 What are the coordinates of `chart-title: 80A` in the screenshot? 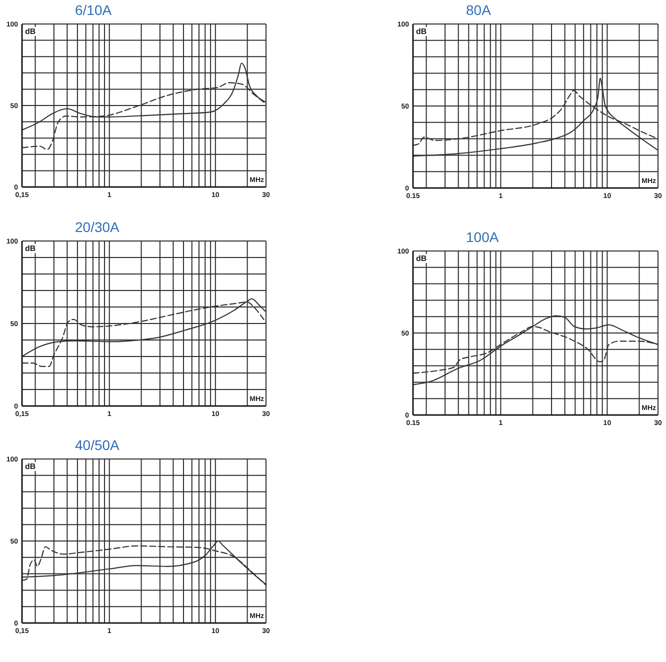 It's located at (478, 10).